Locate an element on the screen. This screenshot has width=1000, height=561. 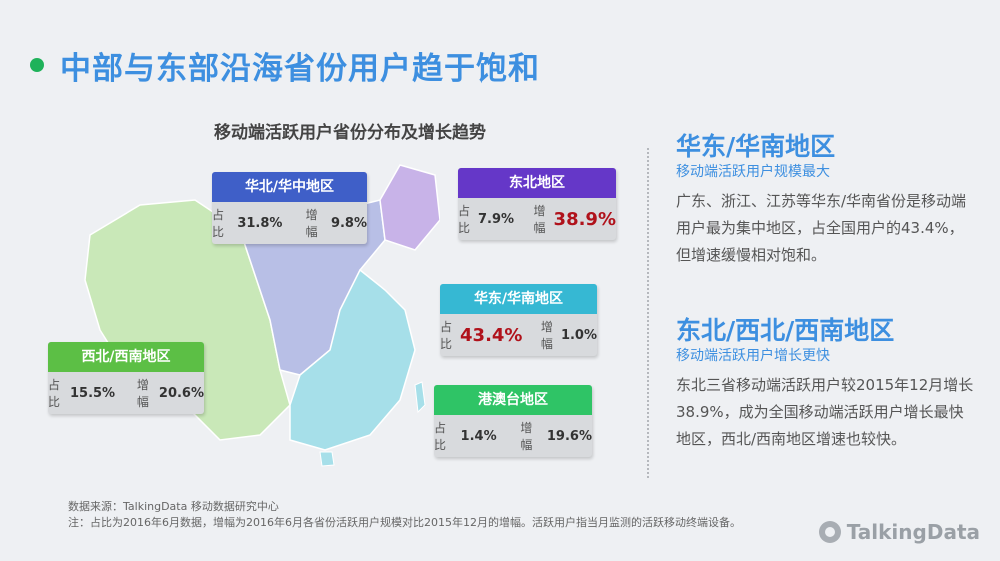
card-hk-macau-taiwan: 港澳台地区 占比 1.4% 增幅 19.6% is located at coordinates (513, 421).